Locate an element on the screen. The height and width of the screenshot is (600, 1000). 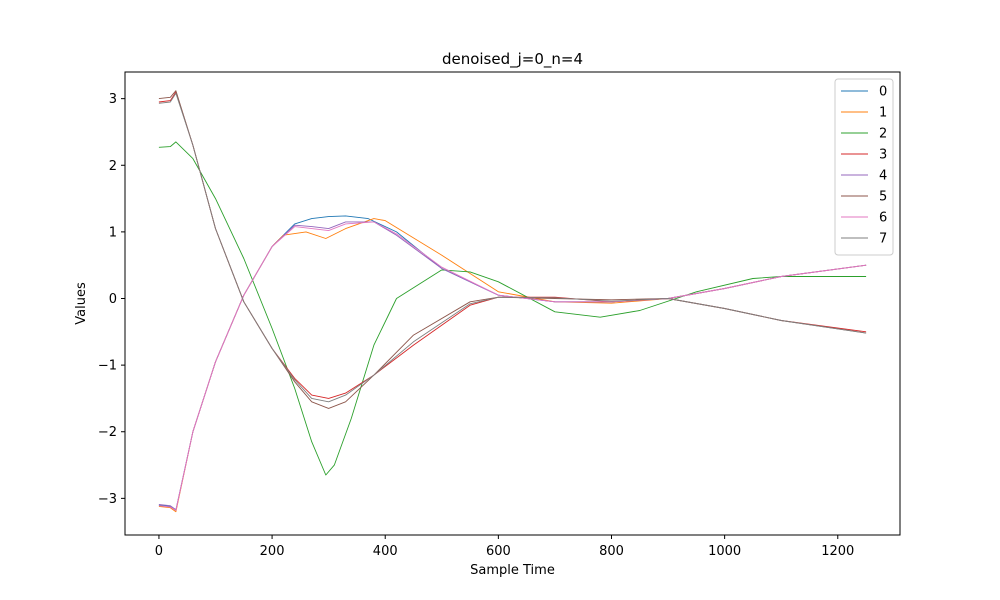
y-axis: −3 −2 −1 0 1 2 3 is located at coordinates (111, 299).